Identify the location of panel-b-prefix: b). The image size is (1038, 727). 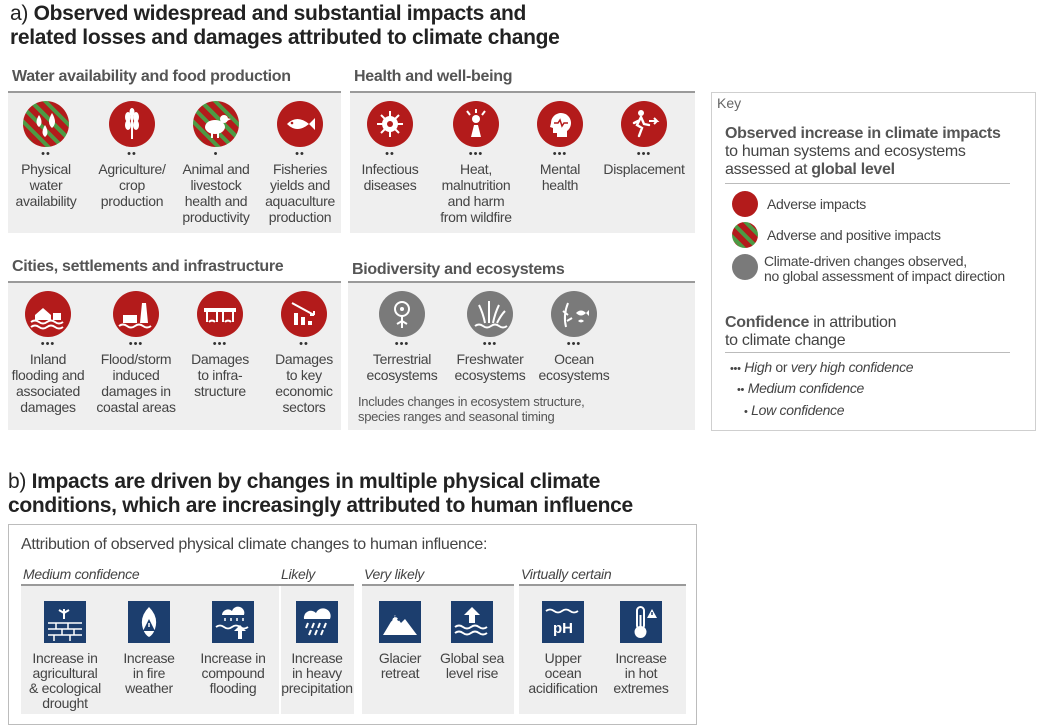
(17, 481).